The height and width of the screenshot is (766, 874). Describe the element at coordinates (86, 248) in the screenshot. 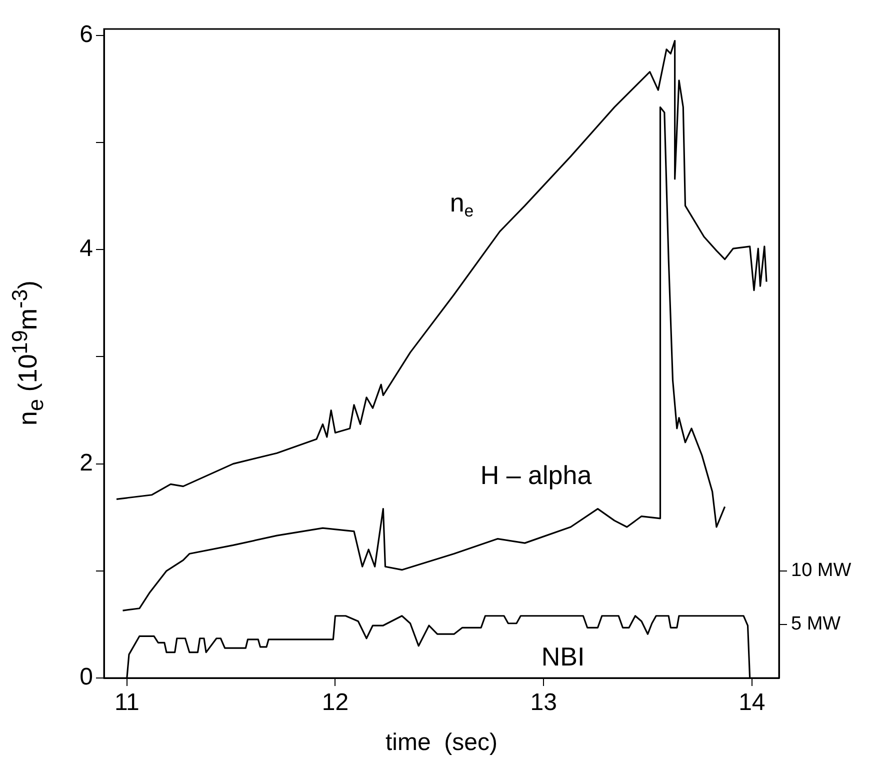

I see `y-tick-label: 4` at that location.